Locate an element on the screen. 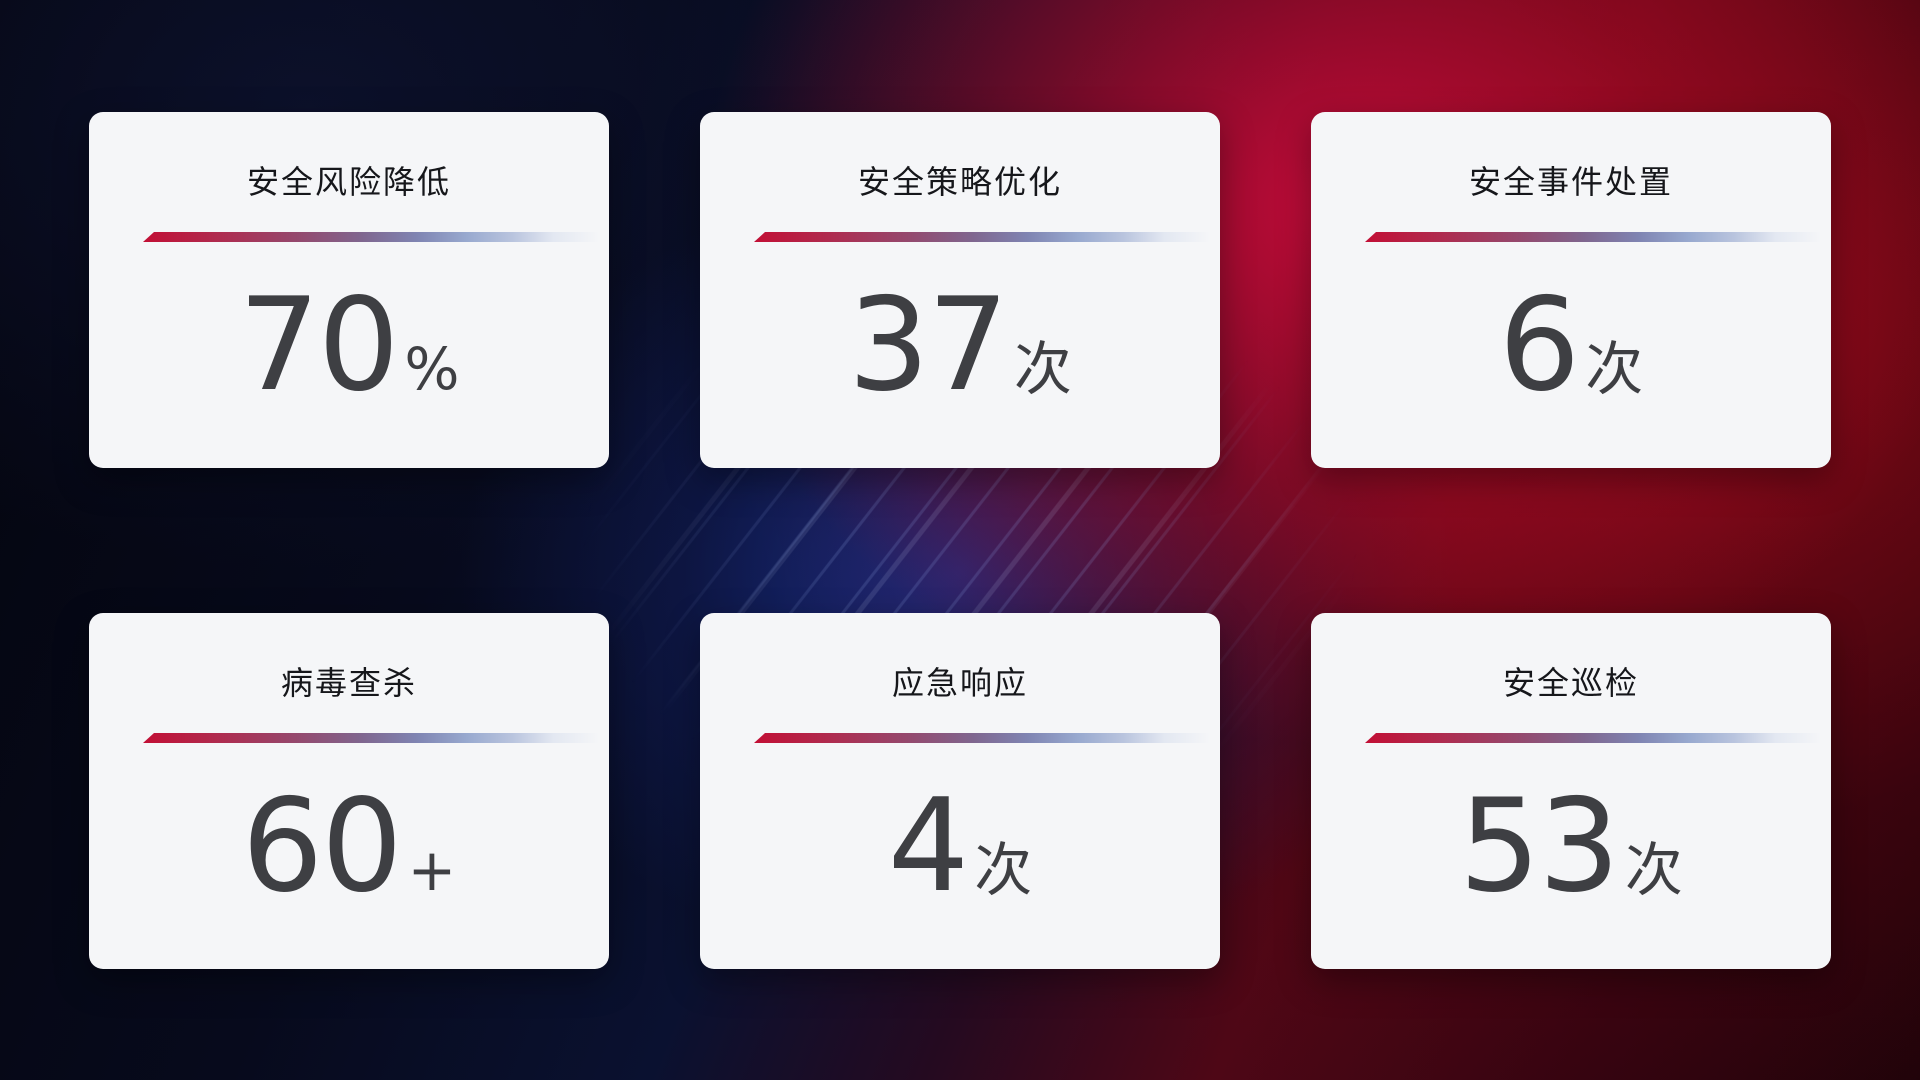  card-title: 应急响应 is located at coordinates (959, 683).